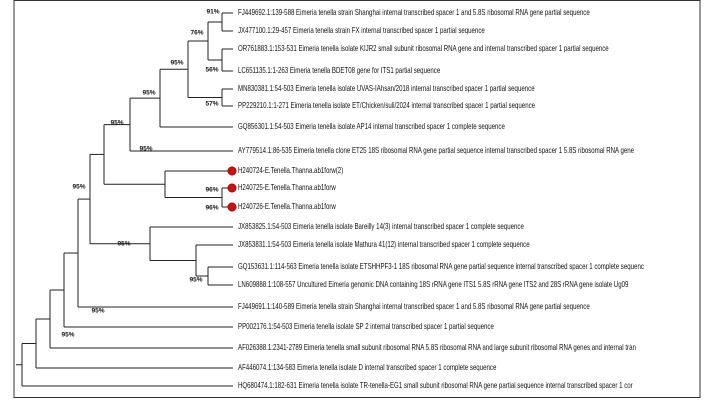  What do you see at coordinates (290, 170) in the screenshot?
I see `leaf-label: H240724-E.Tenella.Thanna.ab1forw(2)` at bounding box center [290, 170].